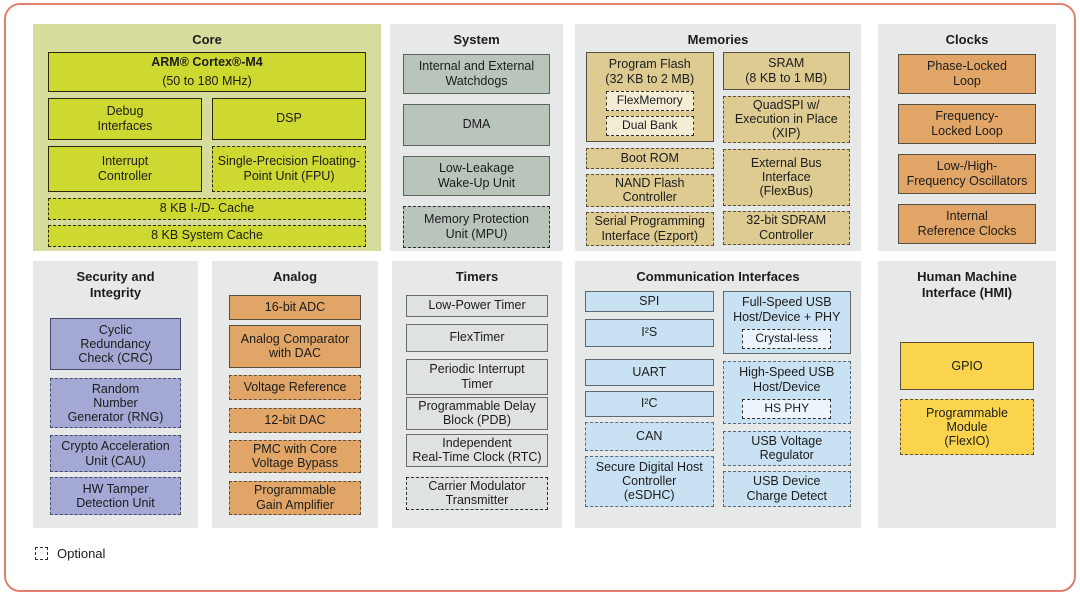  Describe the element at coordinates (967, 427) in the screenshot. I see `block-flexio: Programmable Module (FlexIO)` at that location.